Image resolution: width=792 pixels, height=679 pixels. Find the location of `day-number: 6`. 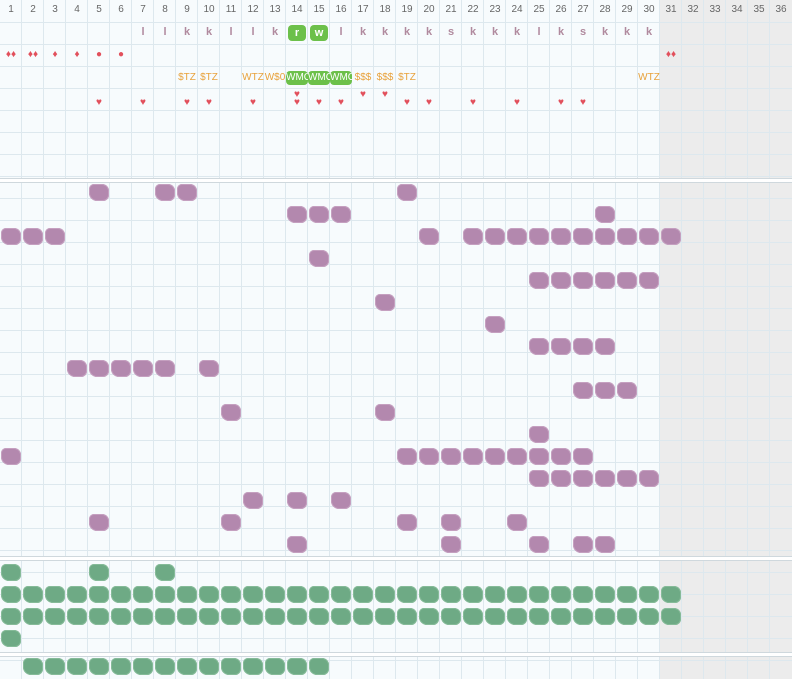

day-number: 6 is located at coordinates (121, 9).